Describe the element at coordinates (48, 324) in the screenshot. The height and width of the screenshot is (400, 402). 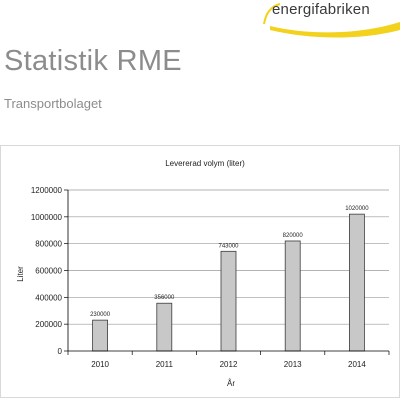
I see `y-tick-label: 200000` at that location.